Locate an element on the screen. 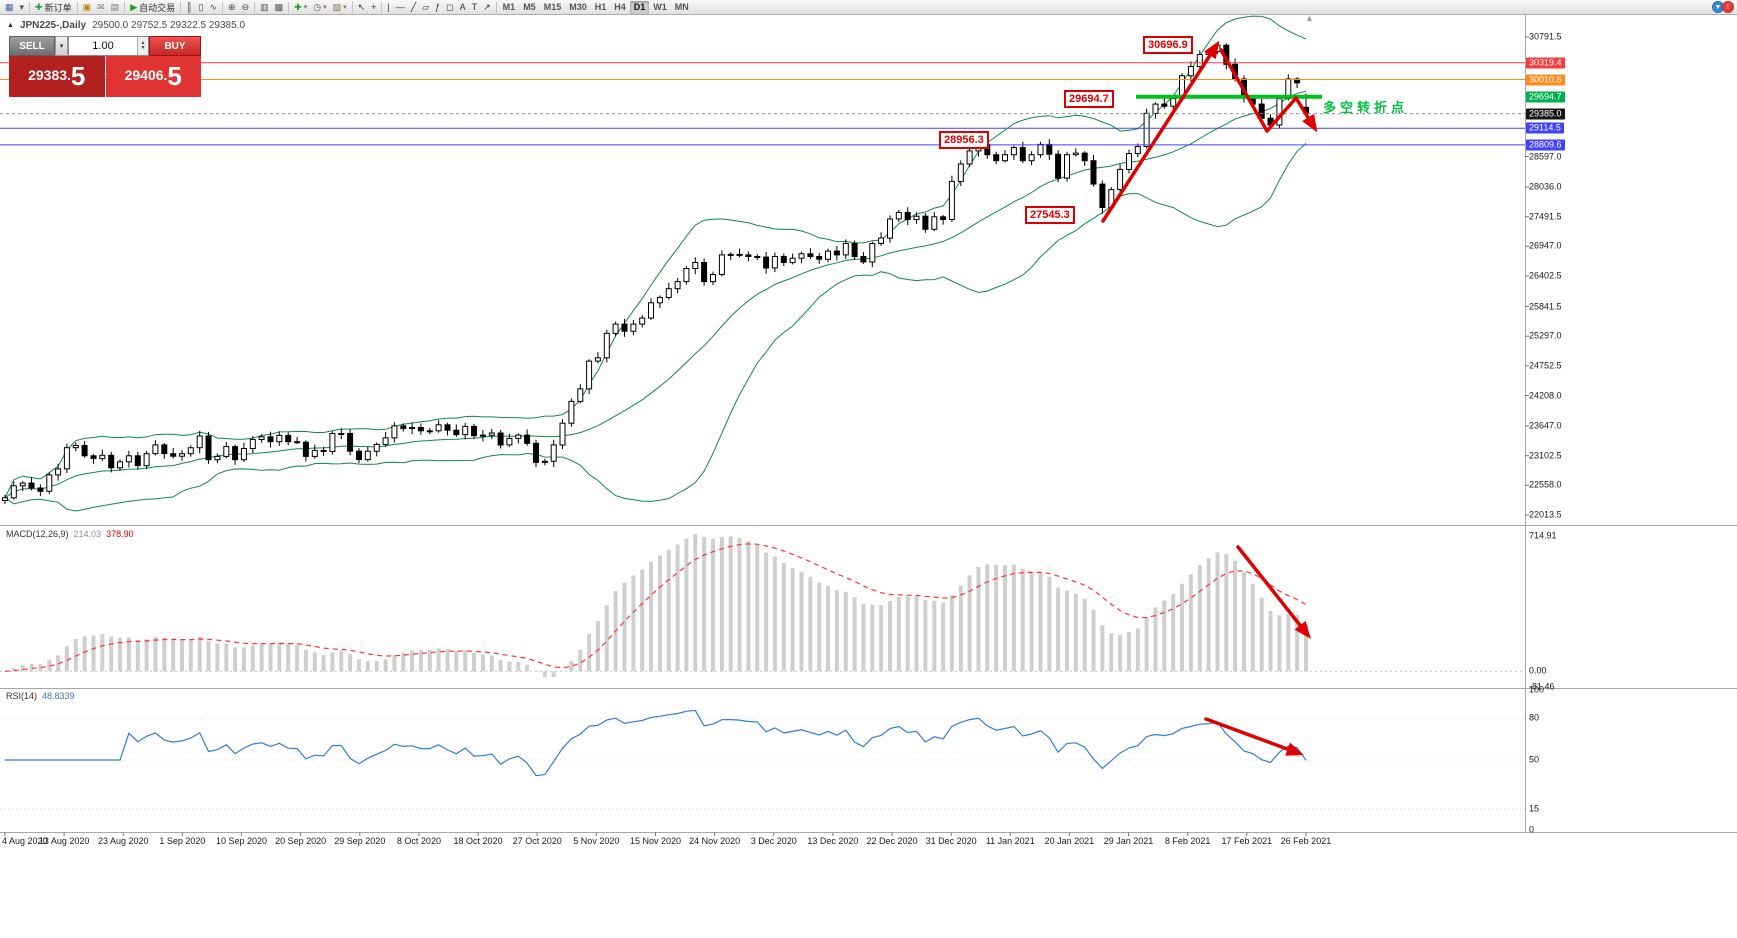  navigator-icon-icon: ▤ is located at coordinates (115, 6).